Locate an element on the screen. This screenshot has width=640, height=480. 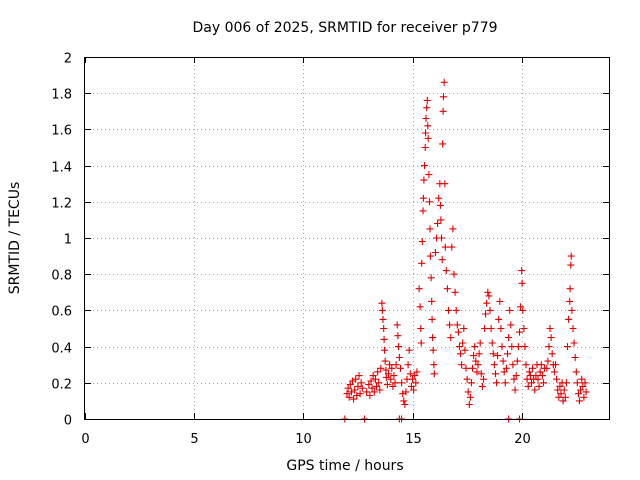
y-tick-label: 1.8 is located at coordinates (61, 95).